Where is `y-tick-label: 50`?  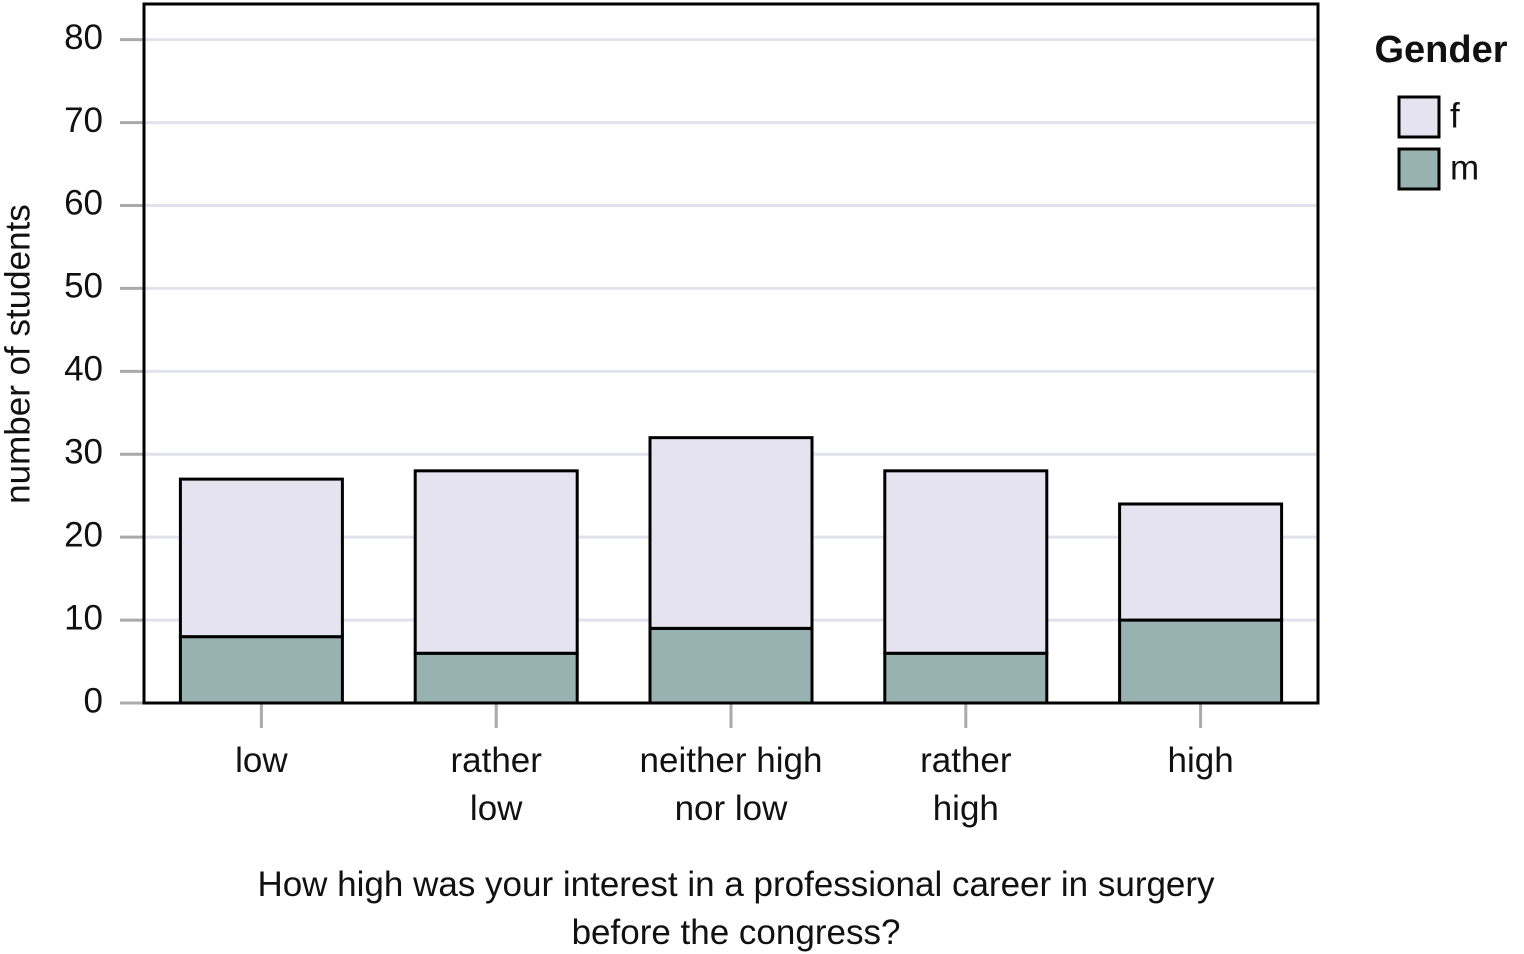 y-tick-label: 50 is located at coordinates (83, 286).